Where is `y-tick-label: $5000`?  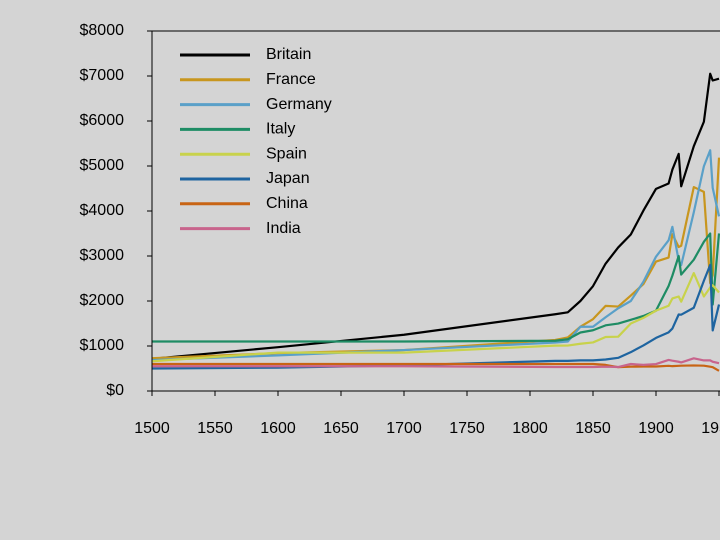
y-tick-label: $5000 is located at coordinates (102, 165).